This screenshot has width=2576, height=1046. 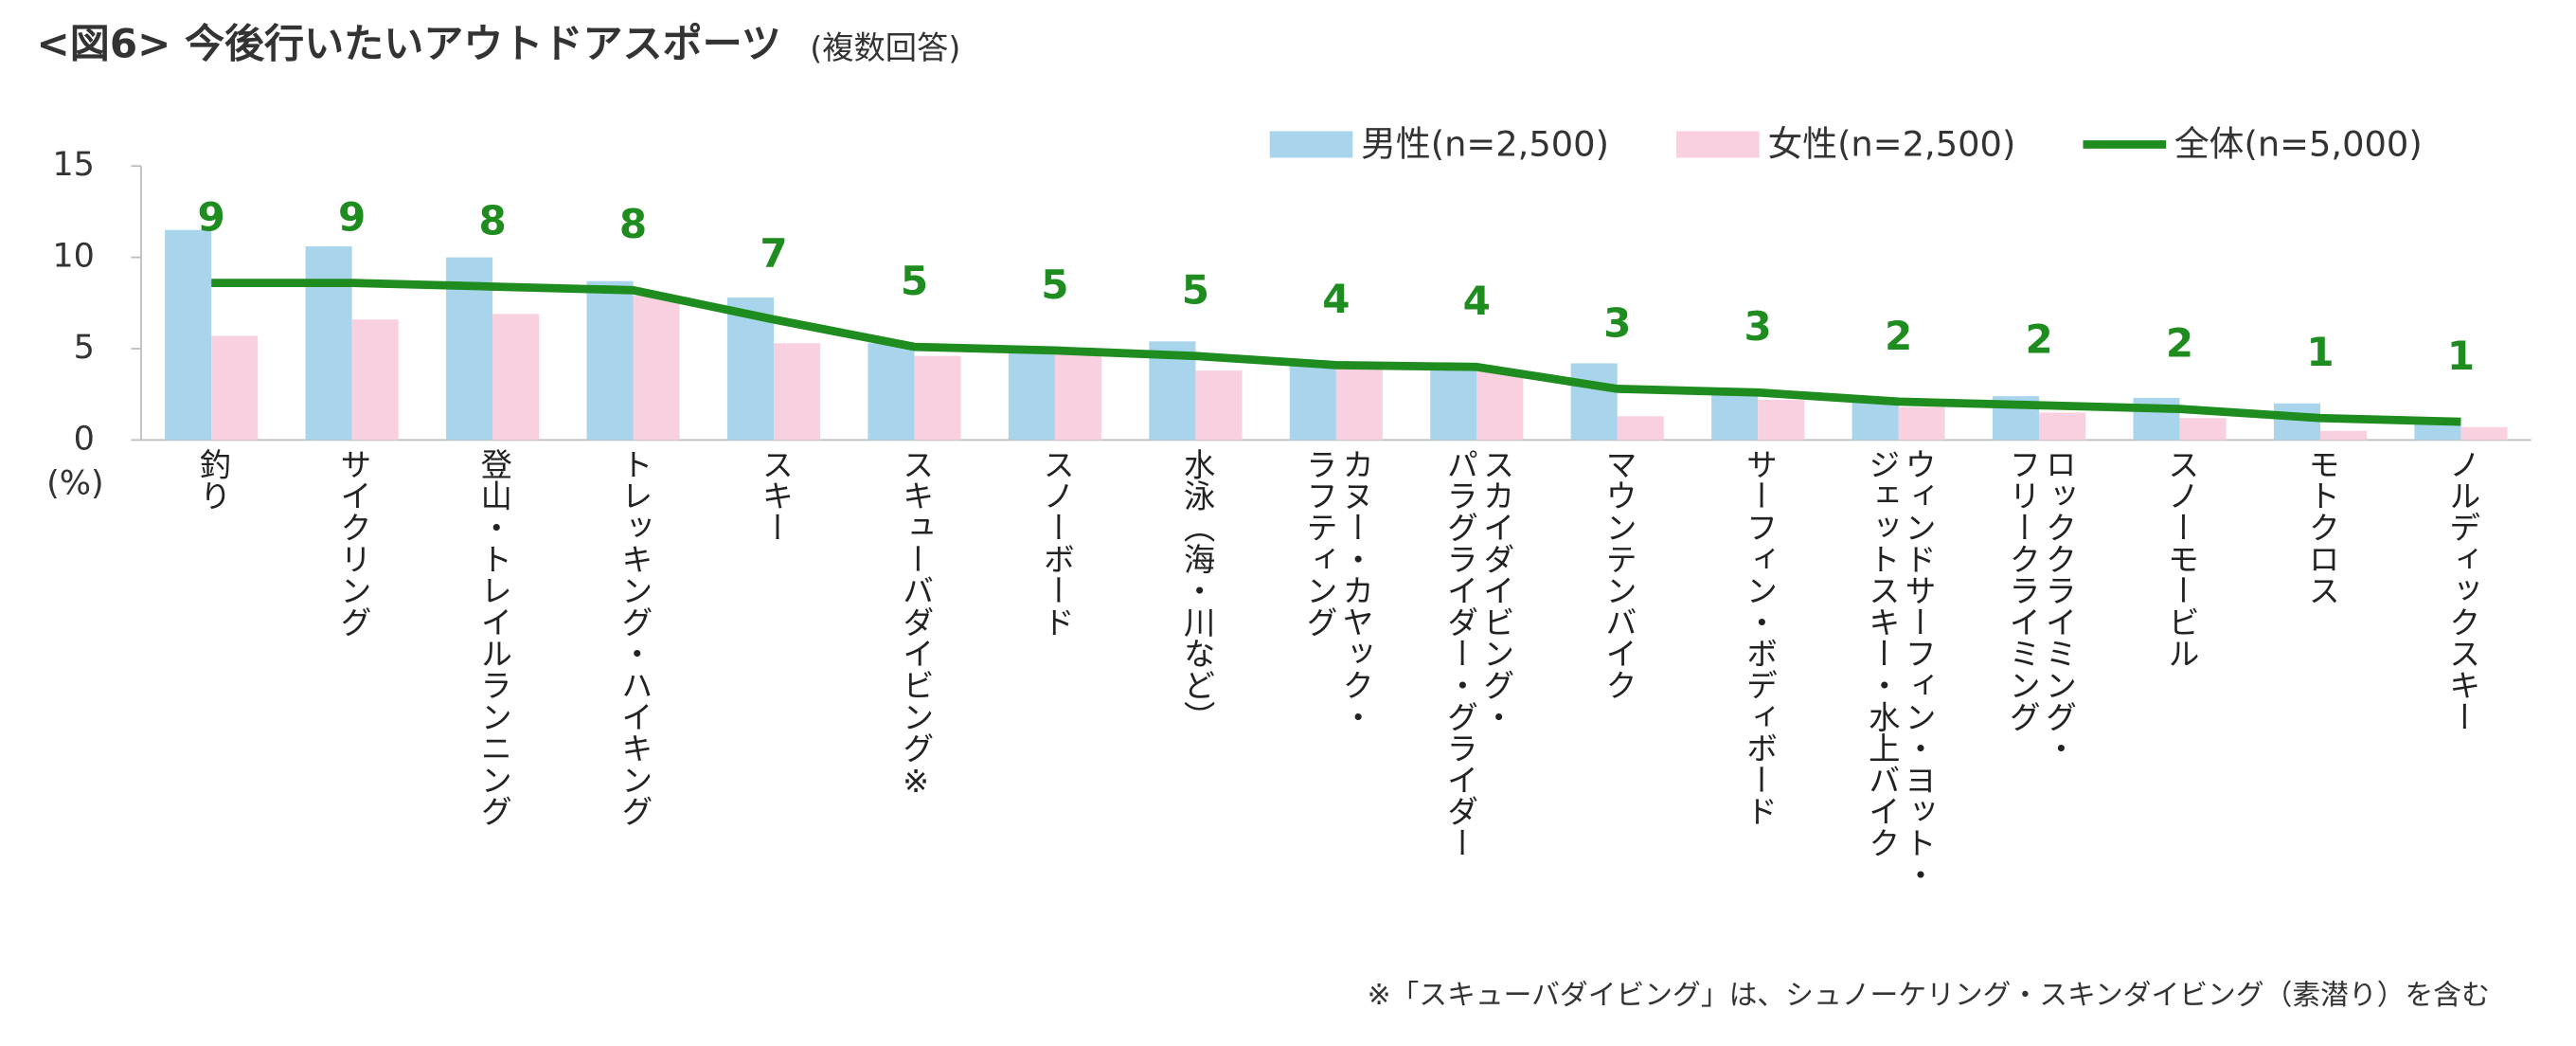 I want to click on legend-label: 女性(n=2,500), so click(x=1891, y=144).